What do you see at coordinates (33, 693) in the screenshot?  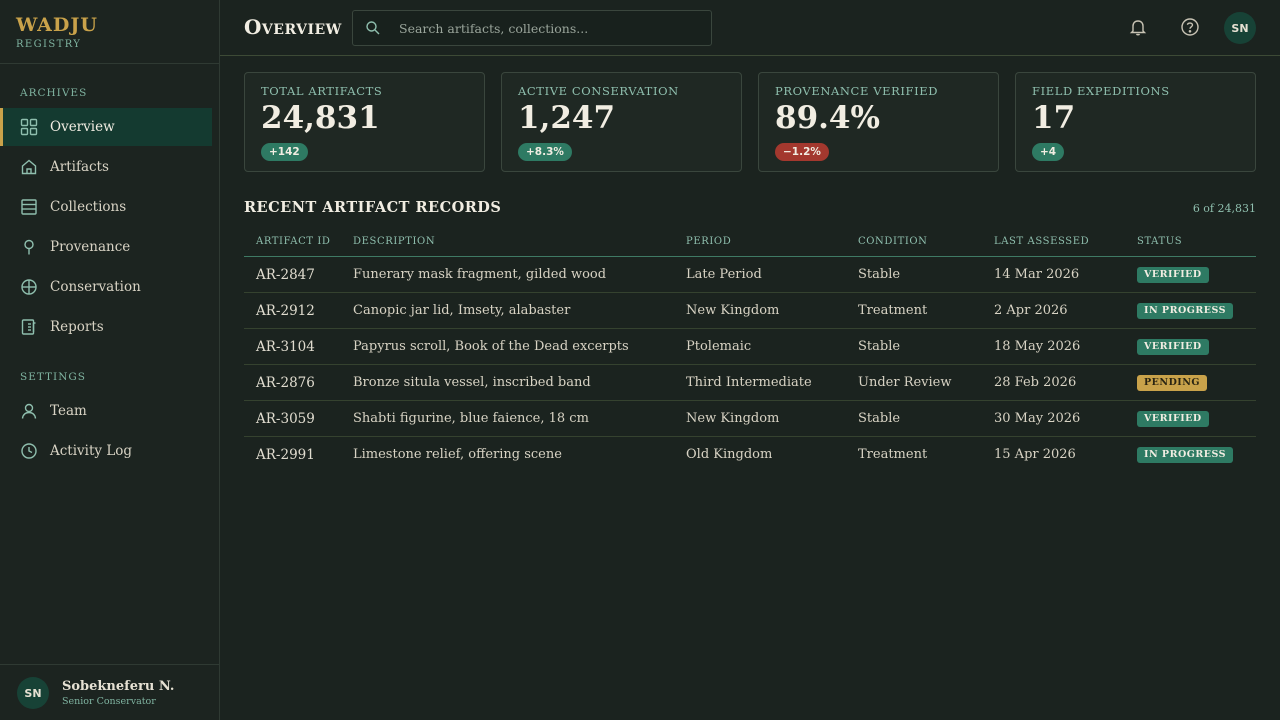 I see `avatar: SN` at bounding box center [33, 693].